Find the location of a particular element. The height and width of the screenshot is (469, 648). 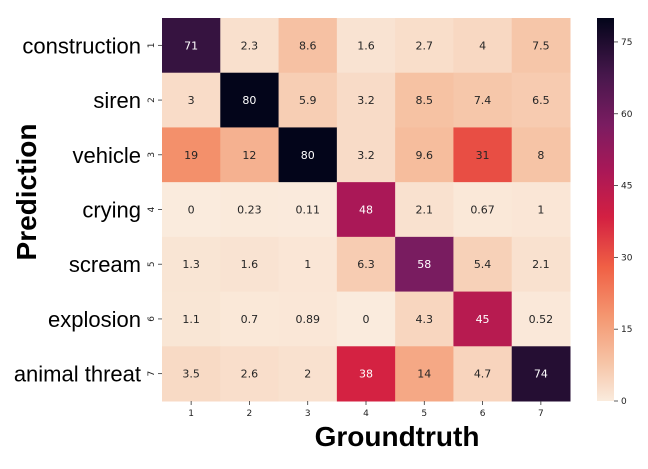

y-tick-label-5: 5 is located at coordinates (152, 264).